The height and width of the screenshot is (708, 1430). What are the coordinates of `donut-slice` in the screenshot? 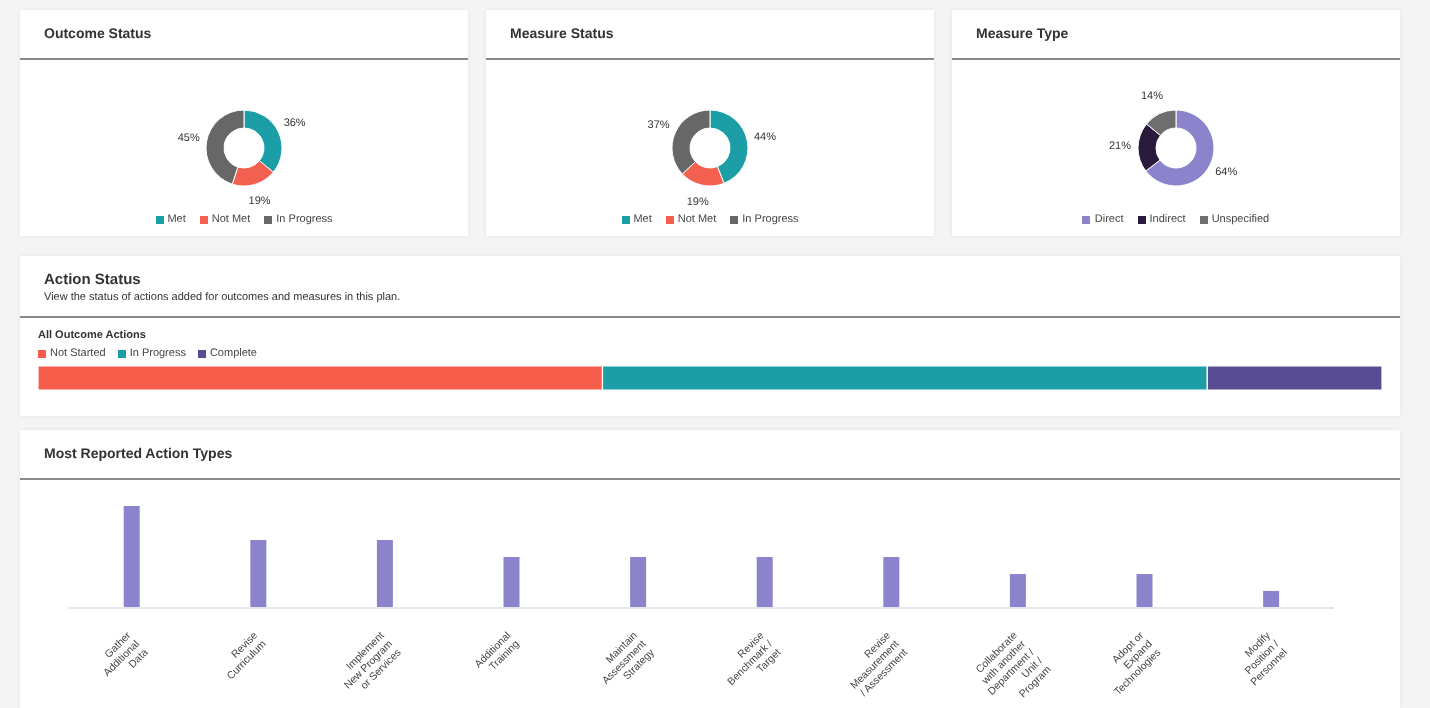 It's located at (1180, 148).